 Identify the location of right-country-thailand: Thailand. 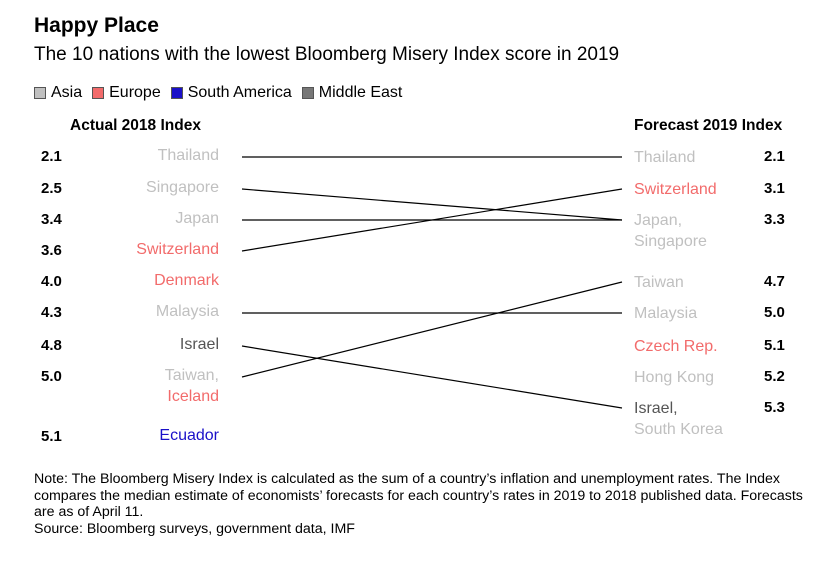
(665, 157).